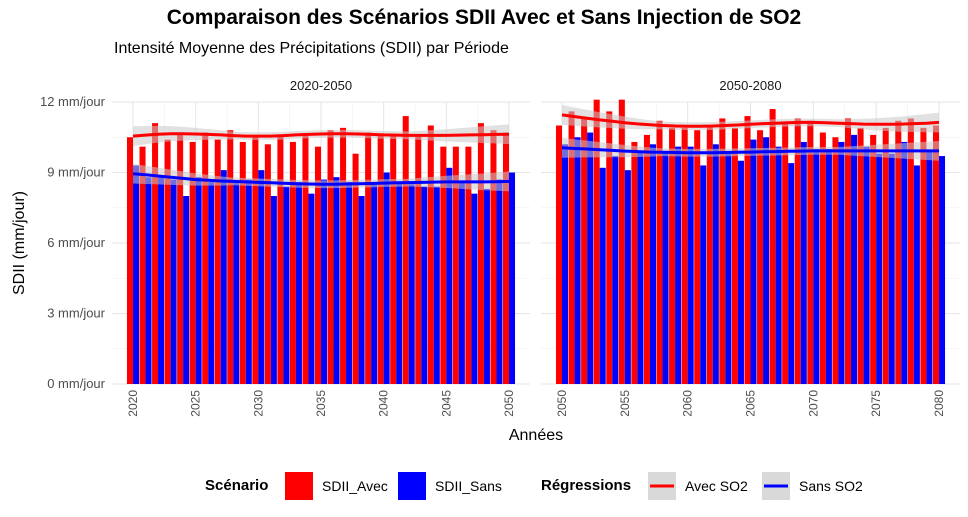  I want to click on y-tick-label: 0 mm/jour, so click(76, 383).